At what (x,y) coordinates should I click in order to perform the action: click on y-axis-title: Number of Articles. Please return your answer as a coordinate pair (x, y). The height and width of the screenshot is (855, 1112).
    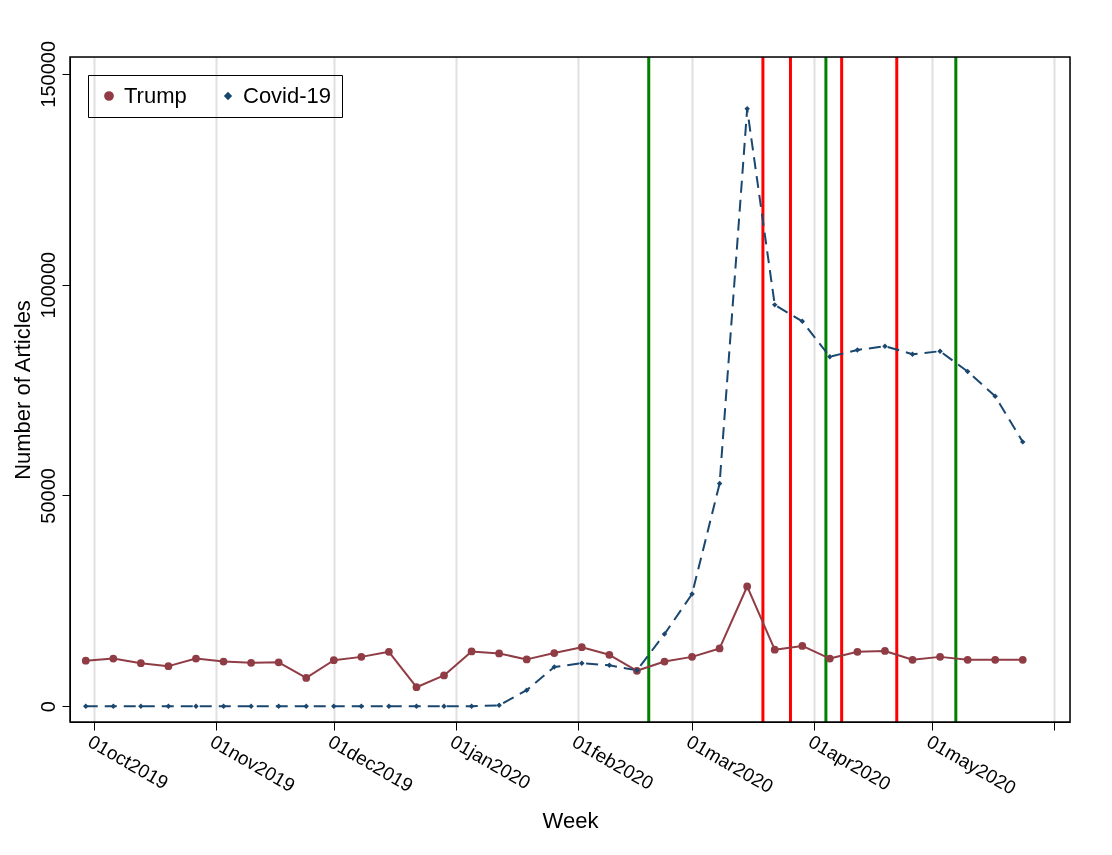
    Looking at the image, I should click on (22, 390).